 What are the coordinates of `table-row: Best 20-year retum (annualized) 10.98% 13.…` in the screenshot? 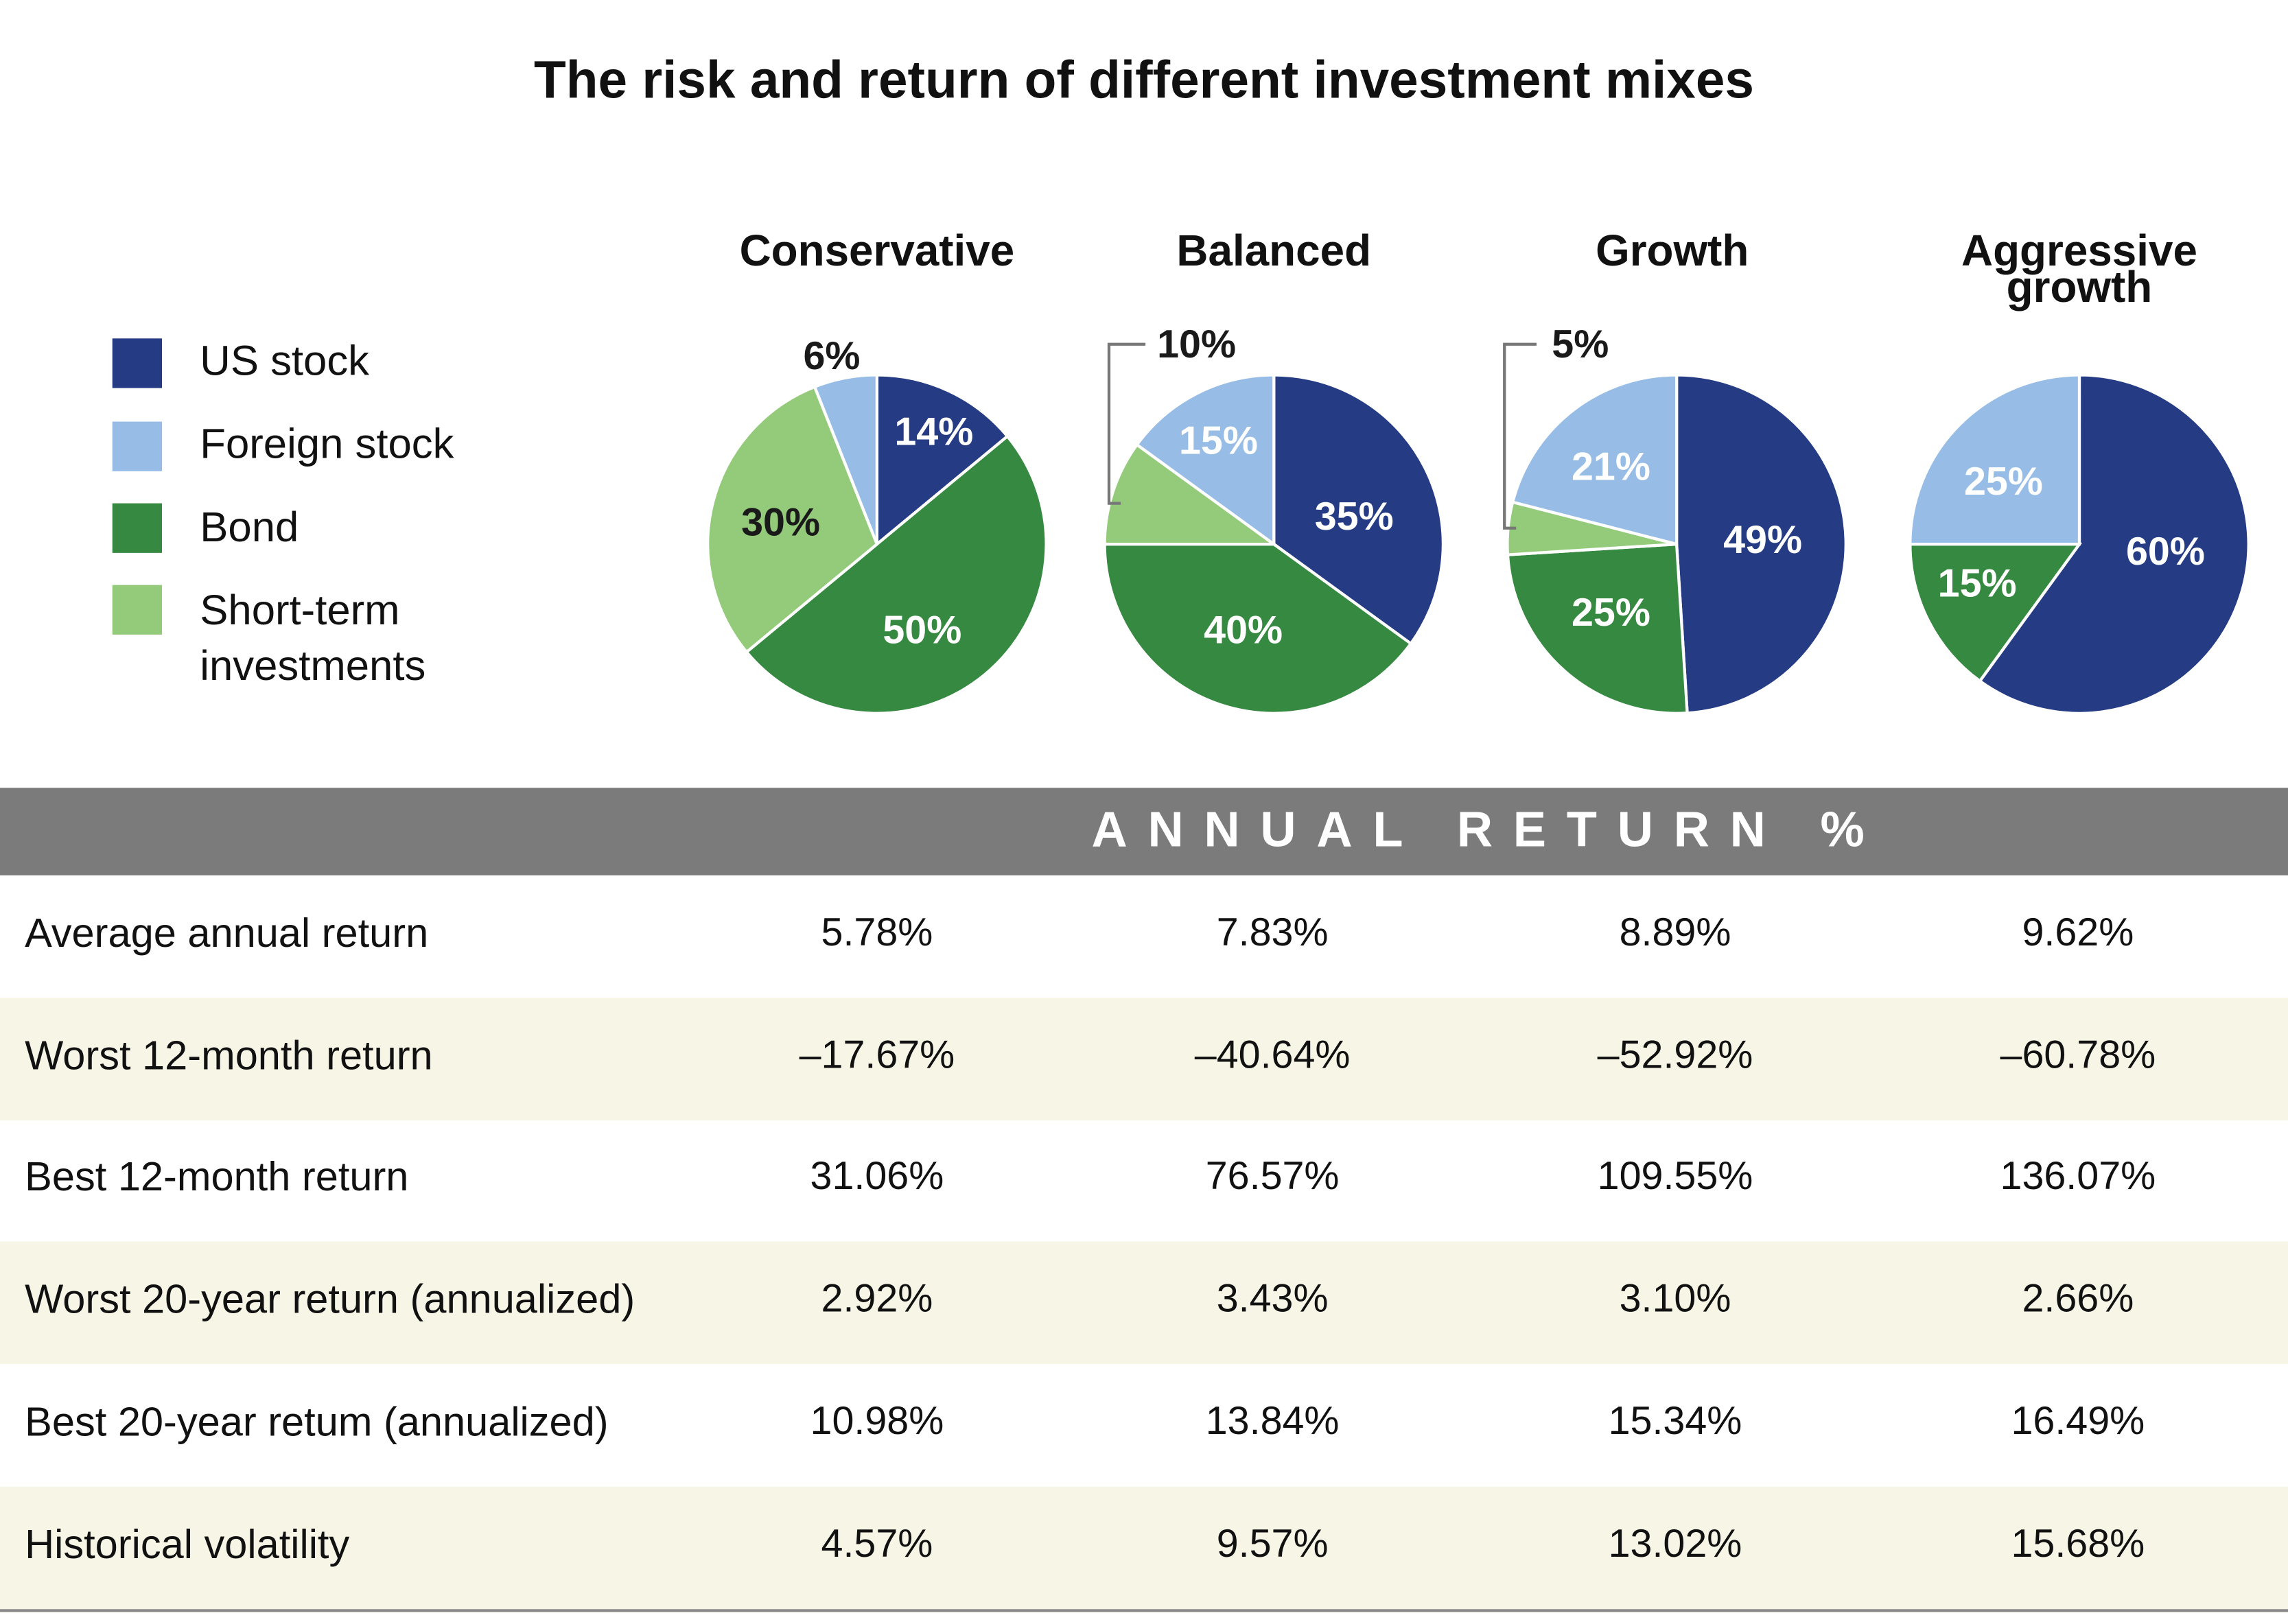 It's located at (1144, 1425).